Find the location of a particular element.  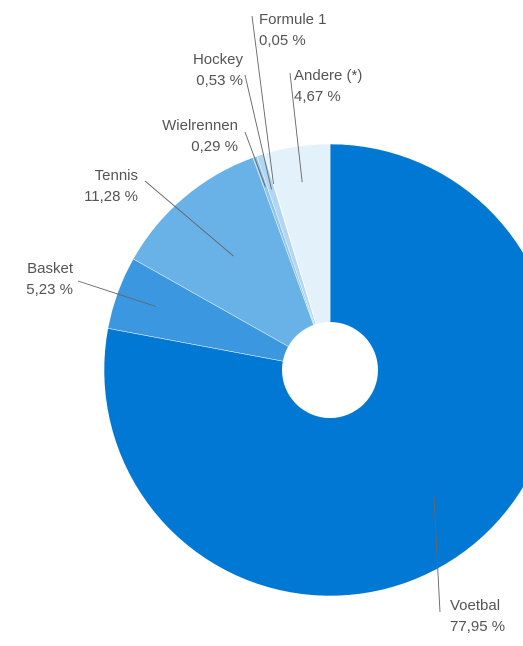

slice-label-andere: Andere (*) is located at coordinates (328, 75).